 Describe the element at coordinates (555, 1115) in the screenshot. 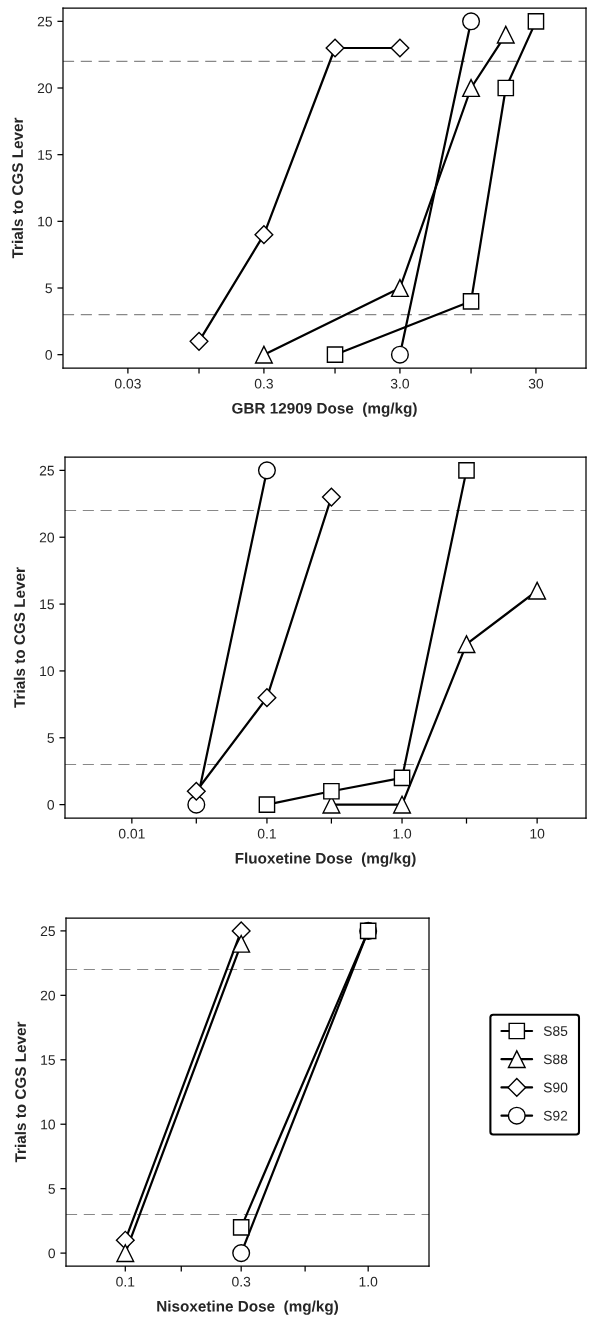

I see `legend-label: S92` at that location.